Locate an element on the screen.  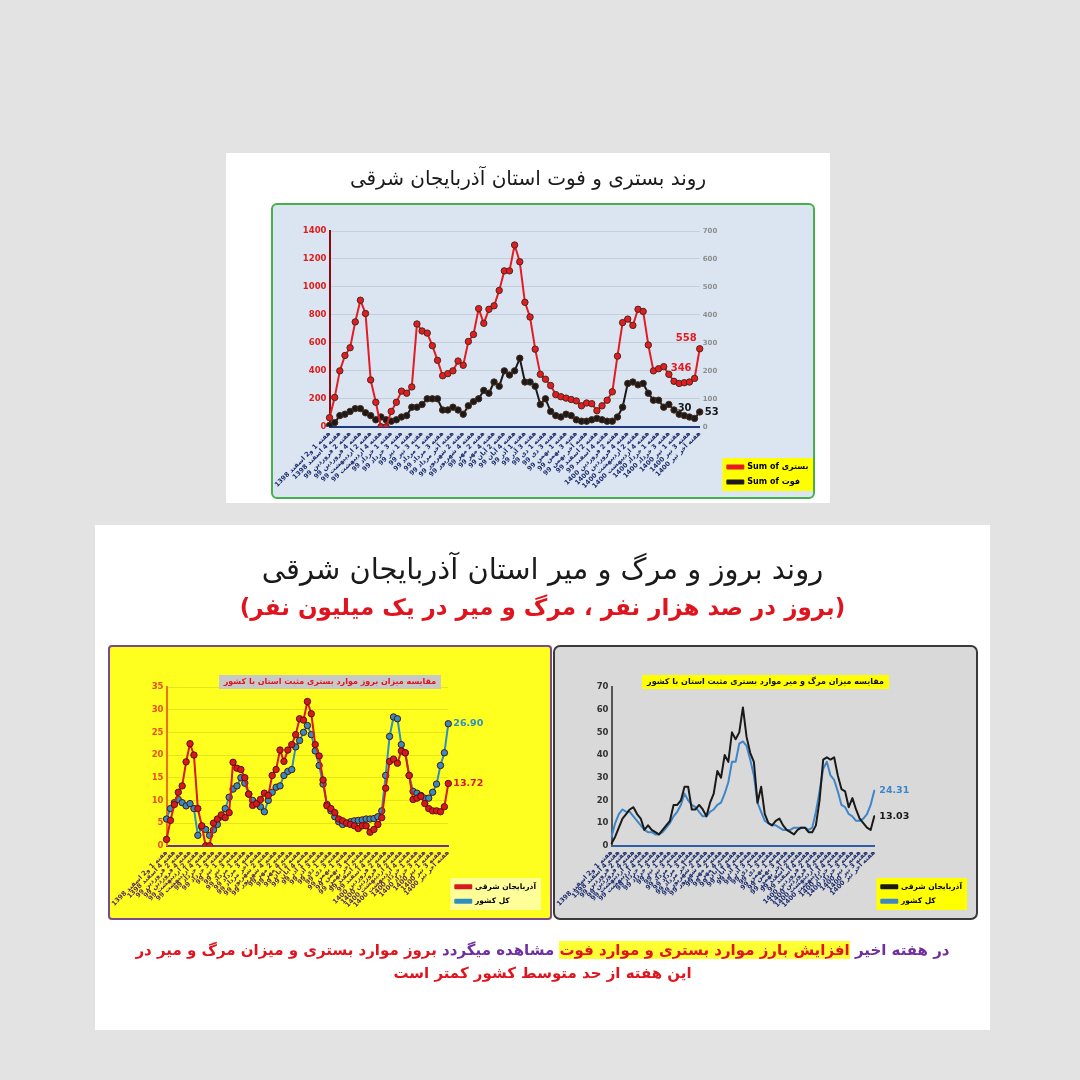
legend-label: Sum of بستری is located at coordinates (778, 467).